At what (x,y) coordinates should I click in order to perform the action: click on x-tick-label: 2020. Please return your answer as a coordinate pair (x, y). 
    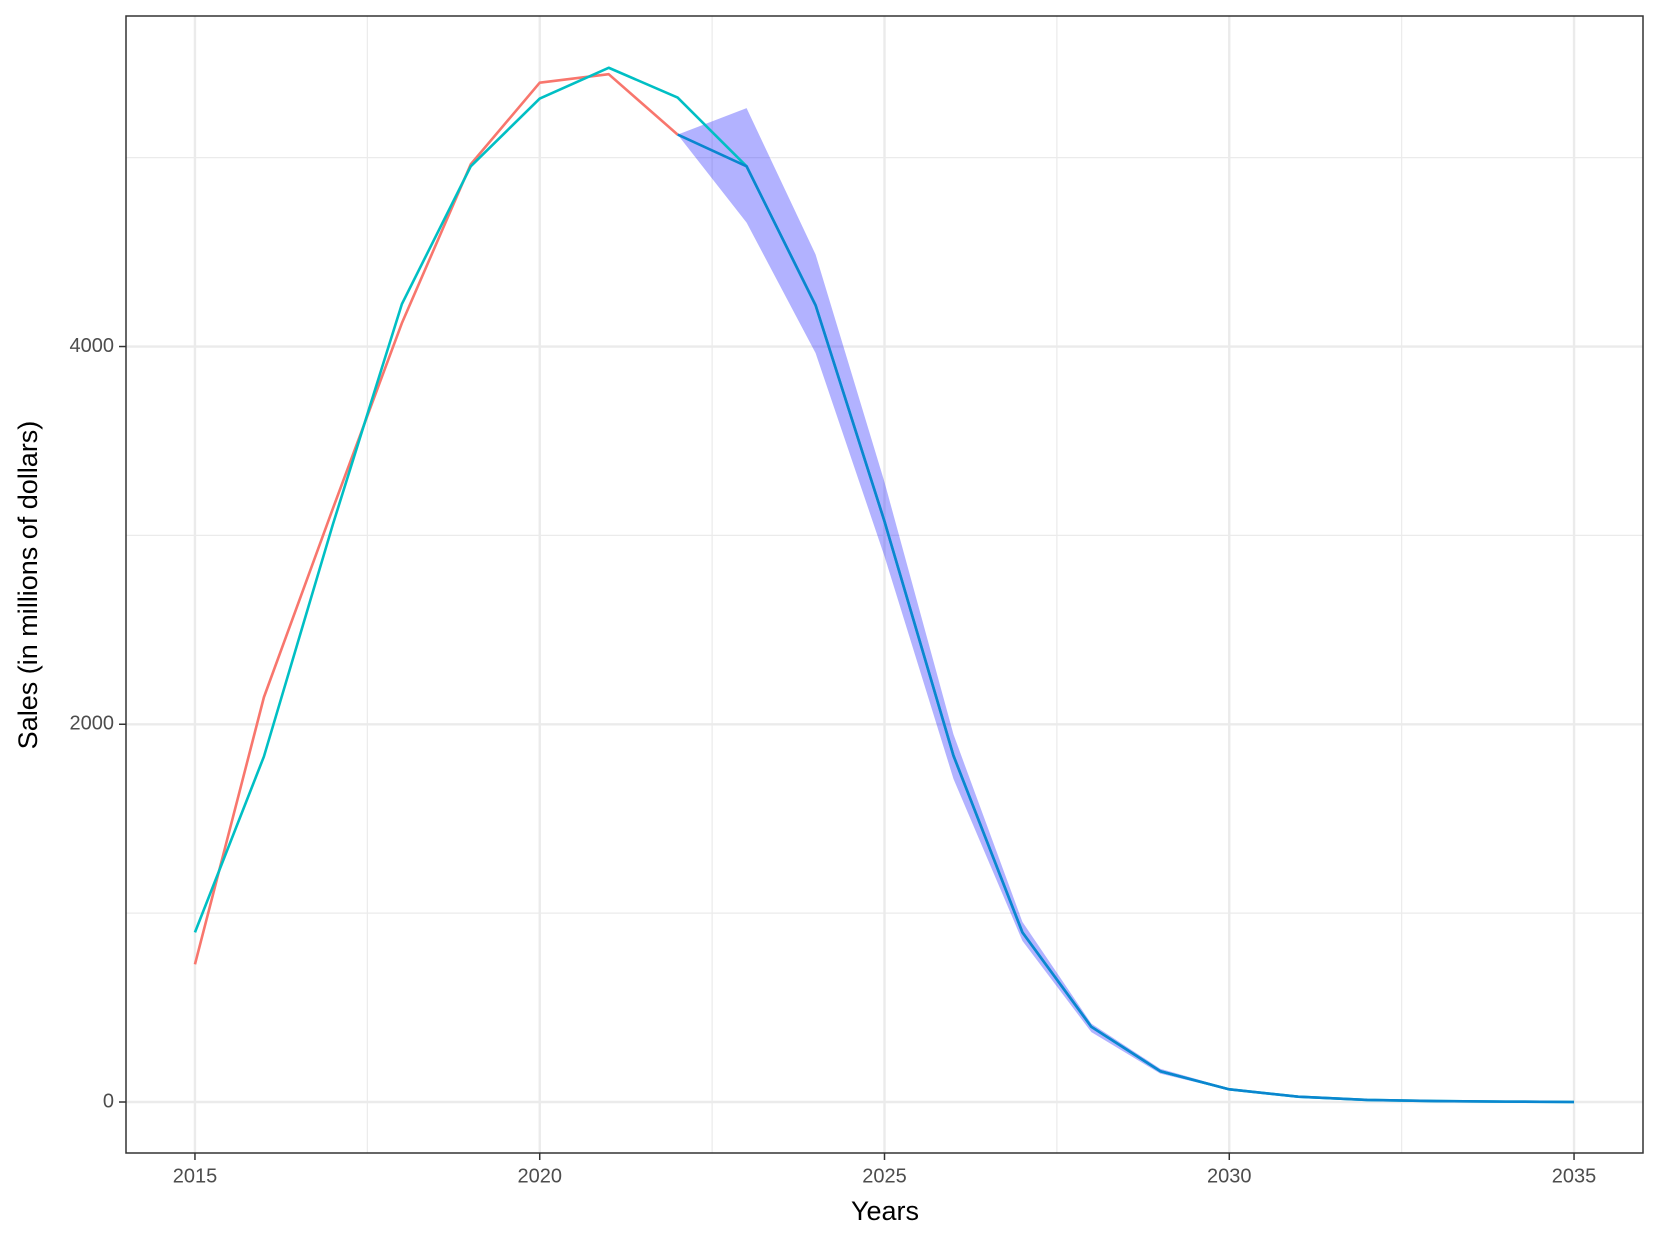
    Looking at the image, I should click on (539, 1176).